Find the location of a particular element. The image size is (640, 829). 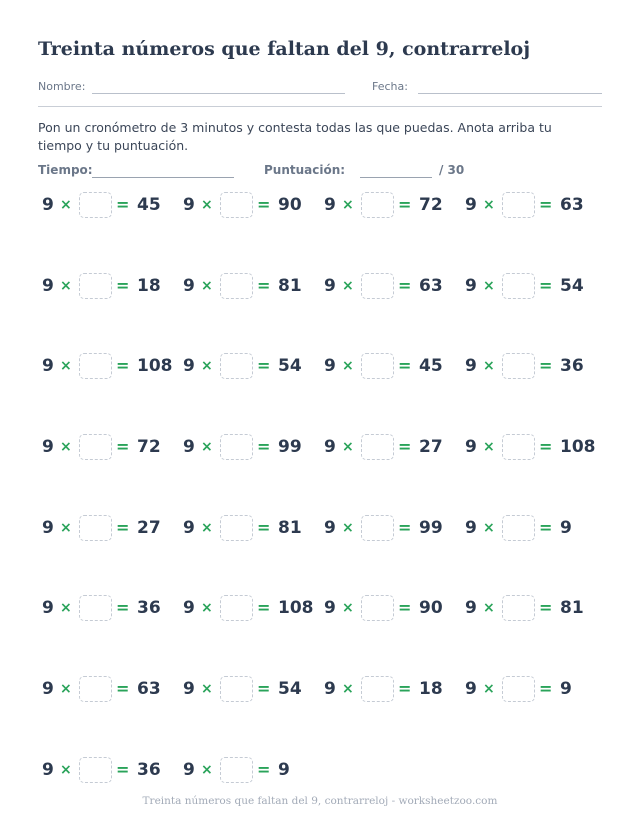

score-label: Puntuación: is located at coordinates (305, 170).